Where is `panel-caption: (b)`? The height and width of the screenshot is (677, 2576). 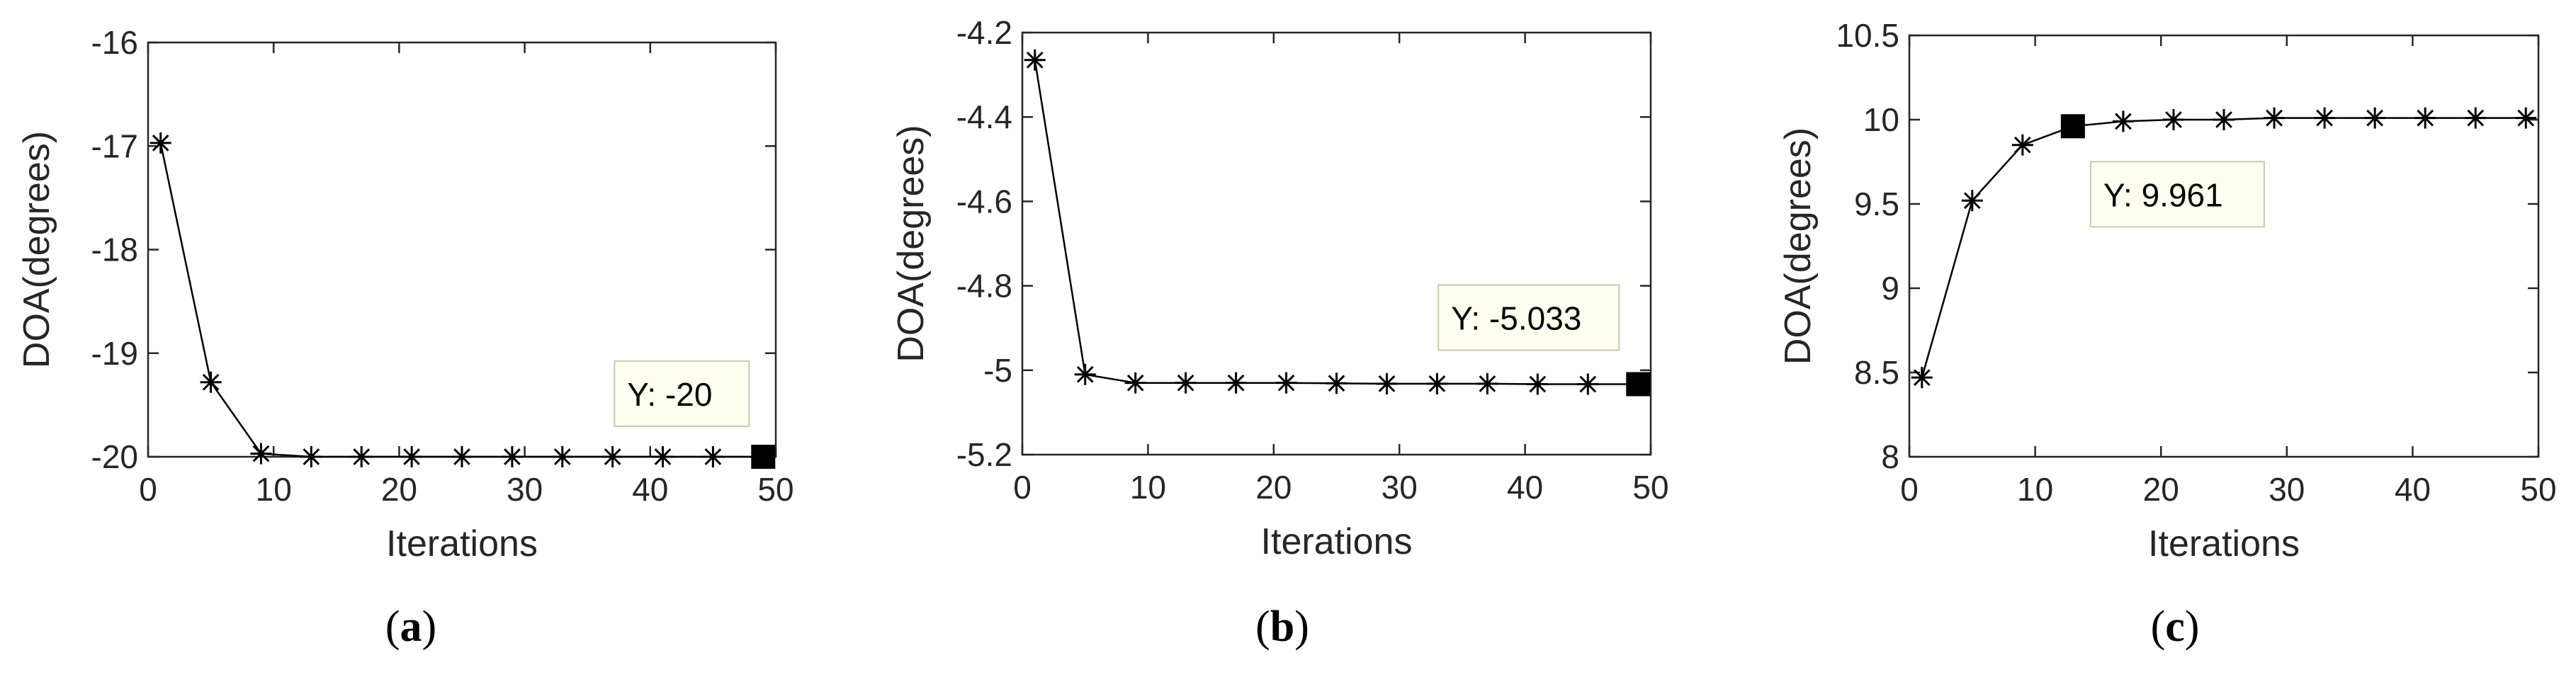 panel-caption: (b) is located at coordinates (1282, 627).